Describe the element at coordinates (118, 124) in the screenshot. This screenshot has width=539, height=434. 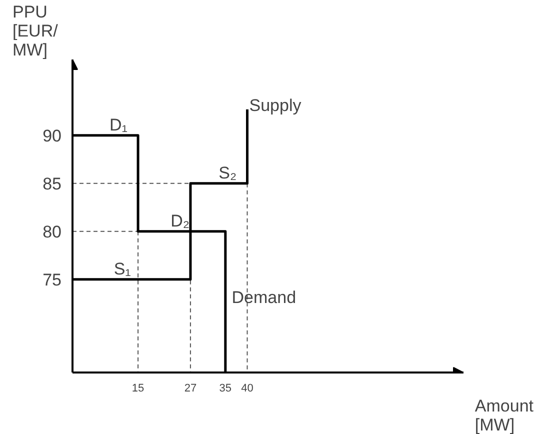
I see `annotation: D₁` at that location.